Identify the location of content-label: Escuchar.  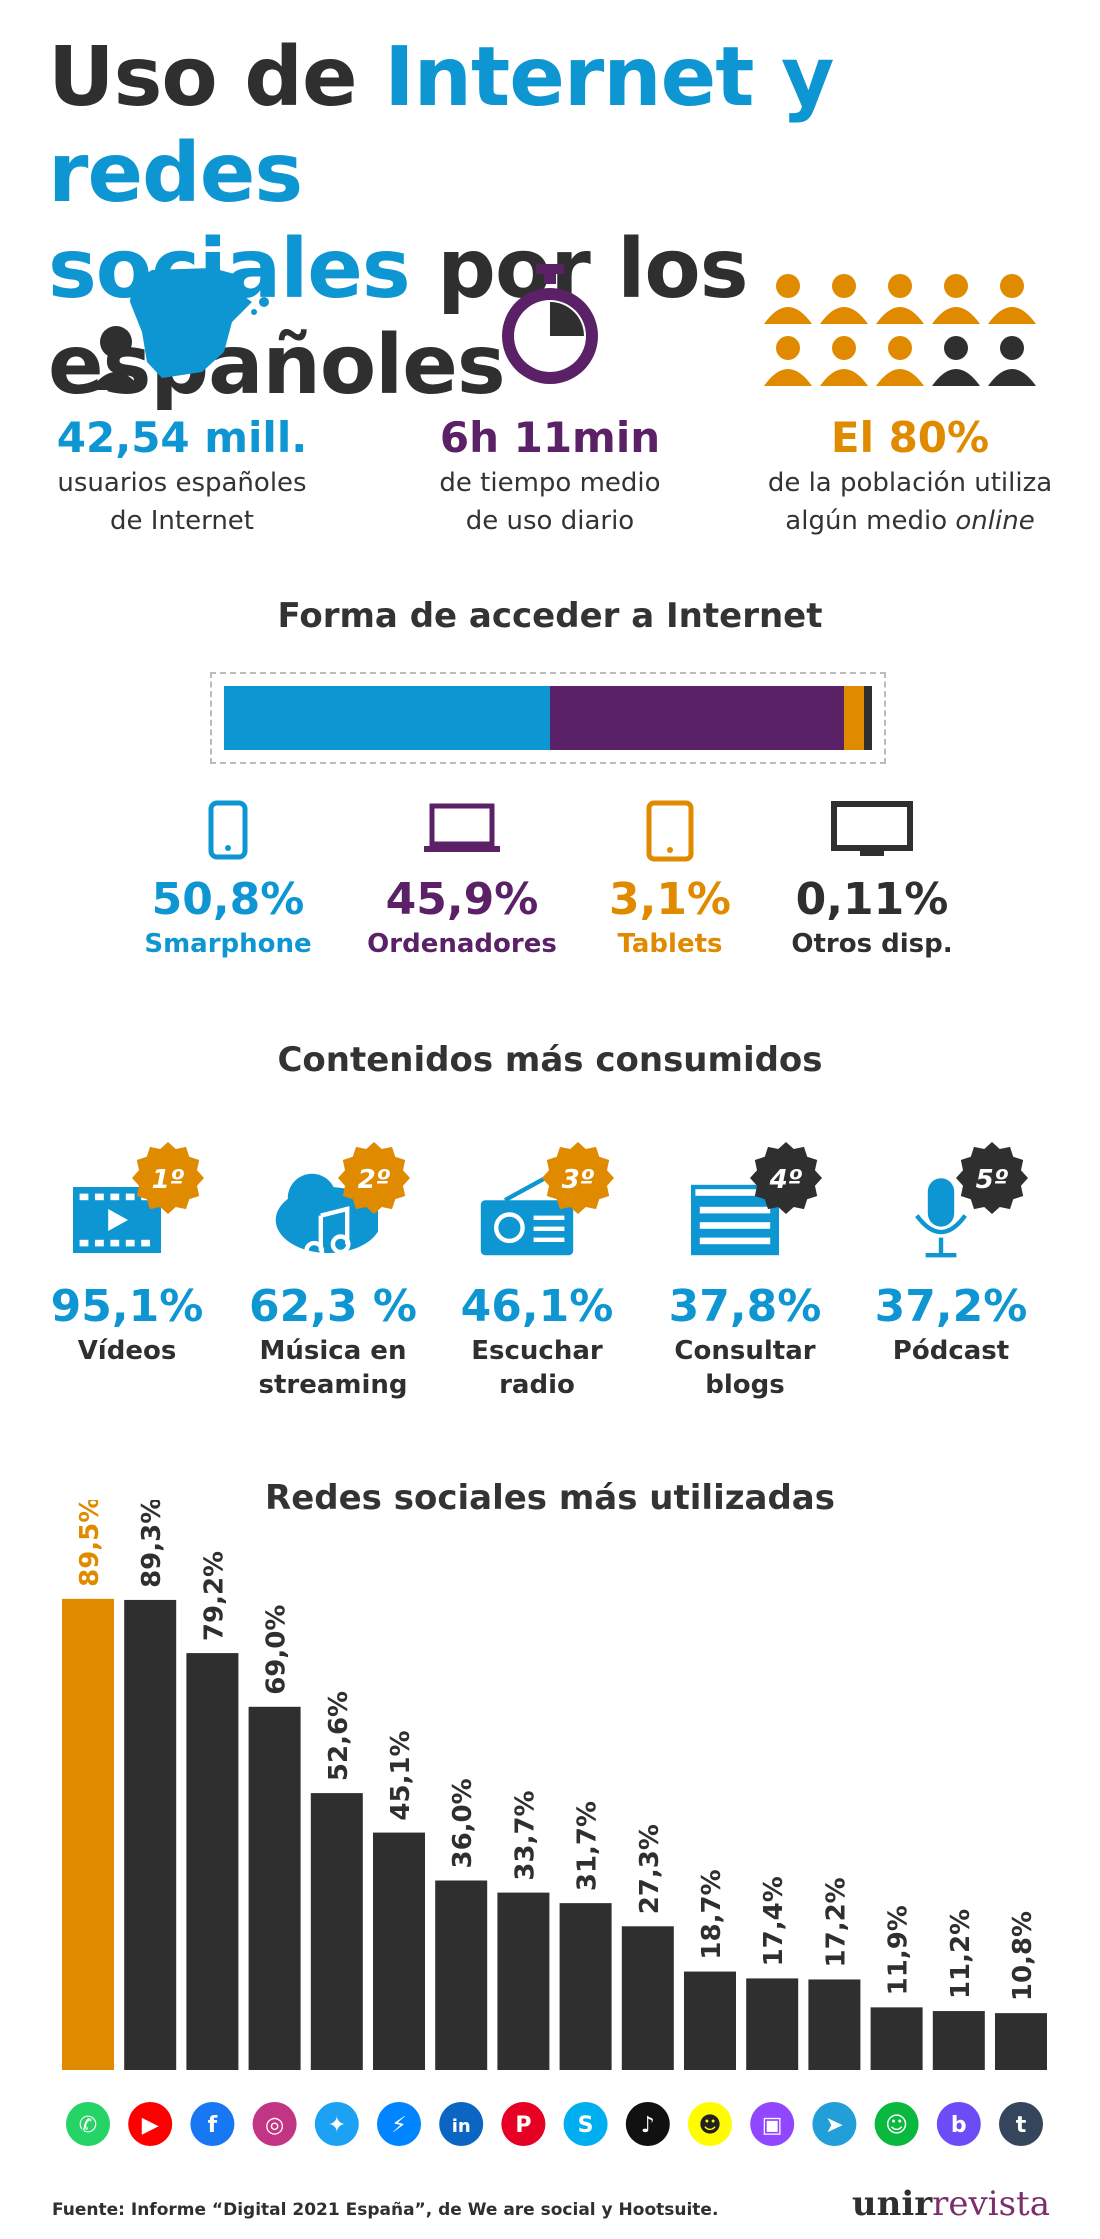
(537, 1351).